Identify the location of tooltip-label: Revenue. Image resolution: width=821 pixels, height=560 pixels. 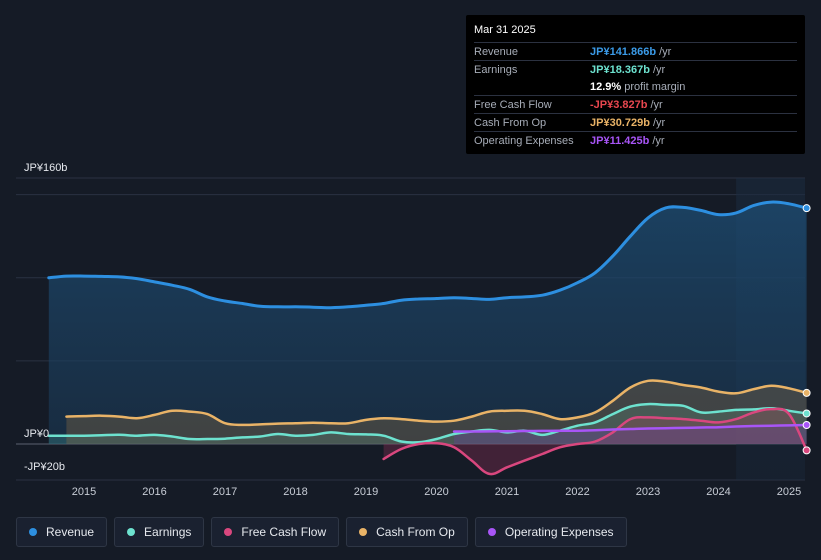
(496, 51).